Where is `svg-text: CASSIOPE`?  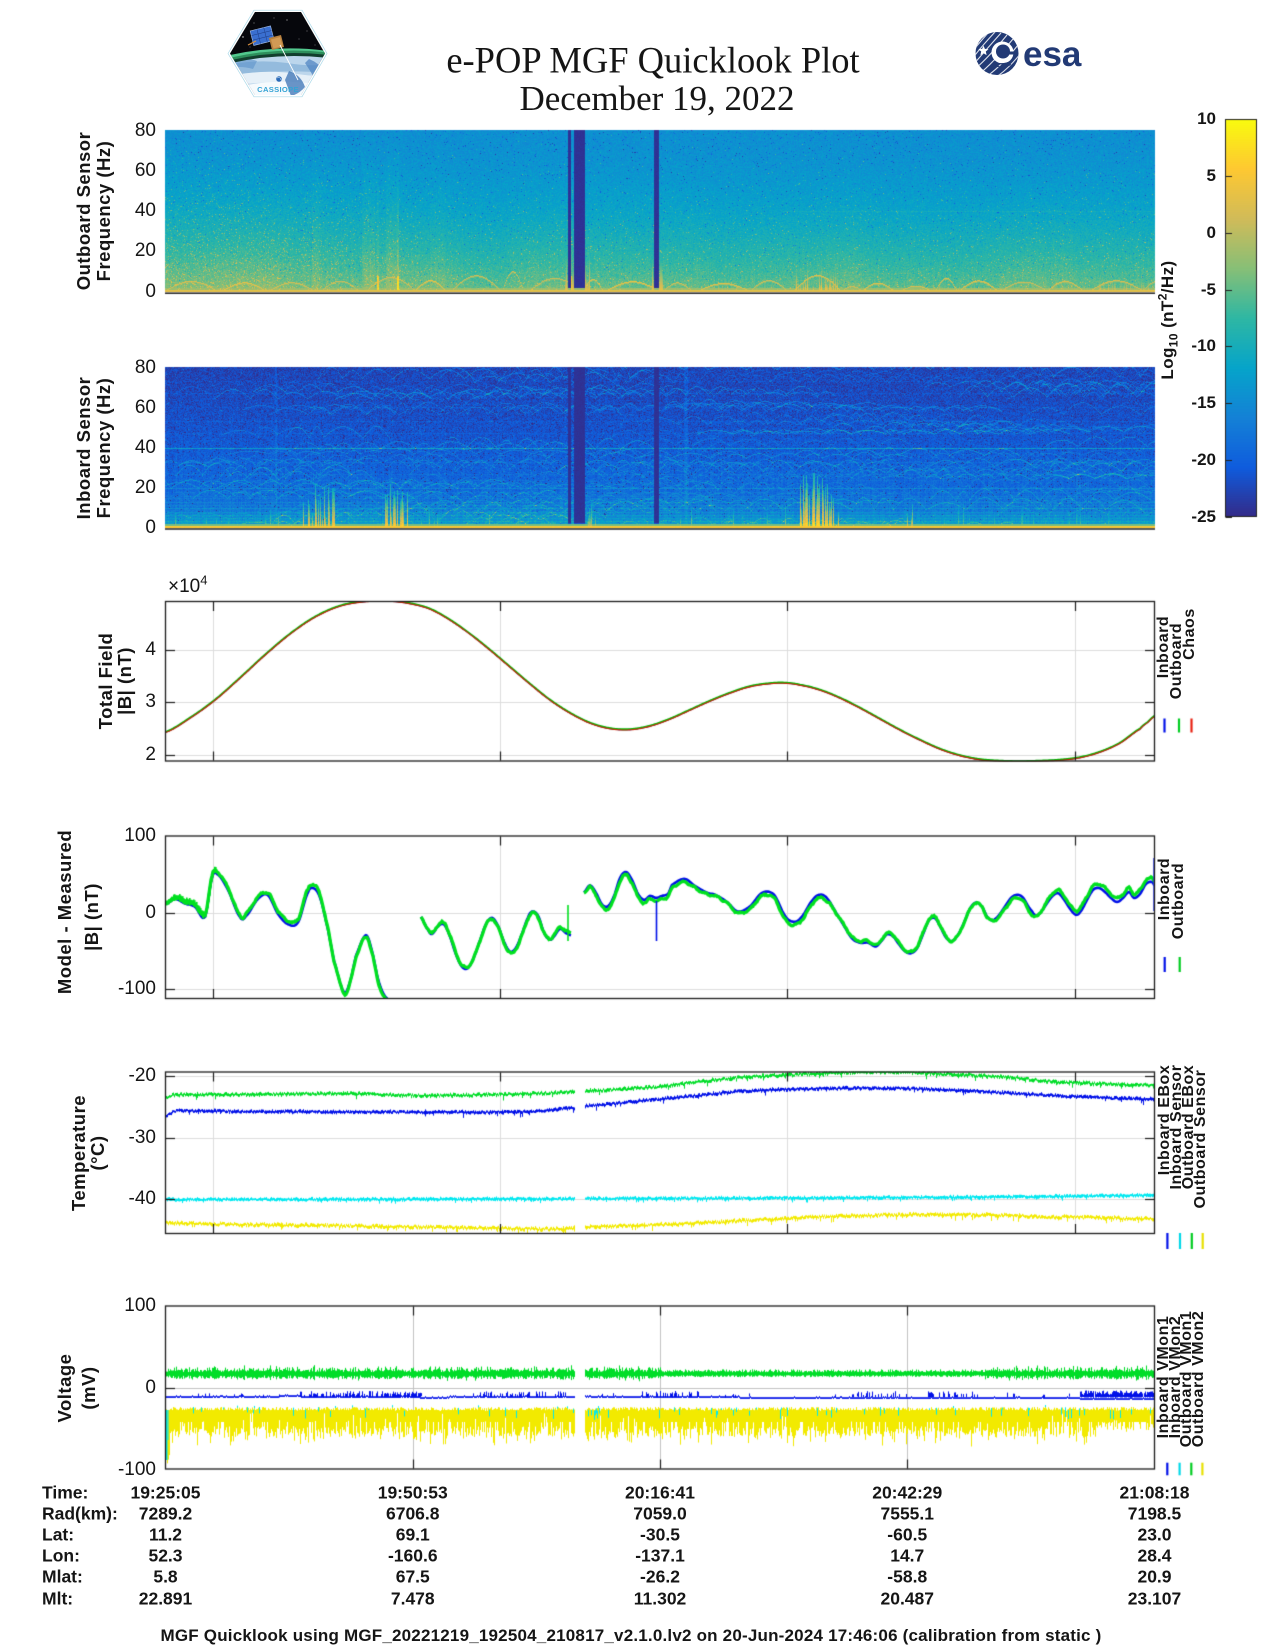
svg-text: CASSIOPE is located at coordinates (278, 89).